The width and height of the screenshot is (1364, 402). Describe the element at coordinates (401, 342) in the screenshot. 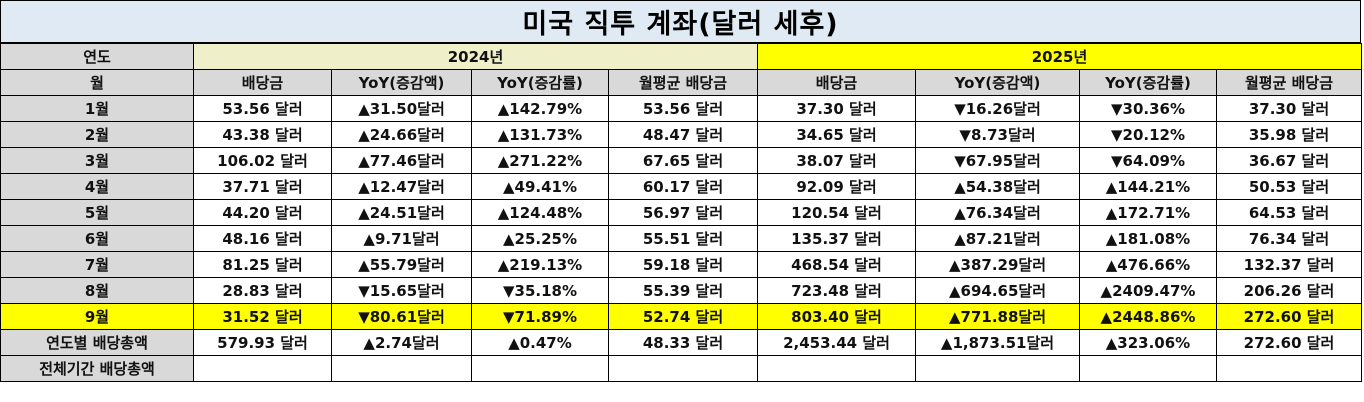

I see `yoy-amount-cell: ▲2.74달러` at that location.